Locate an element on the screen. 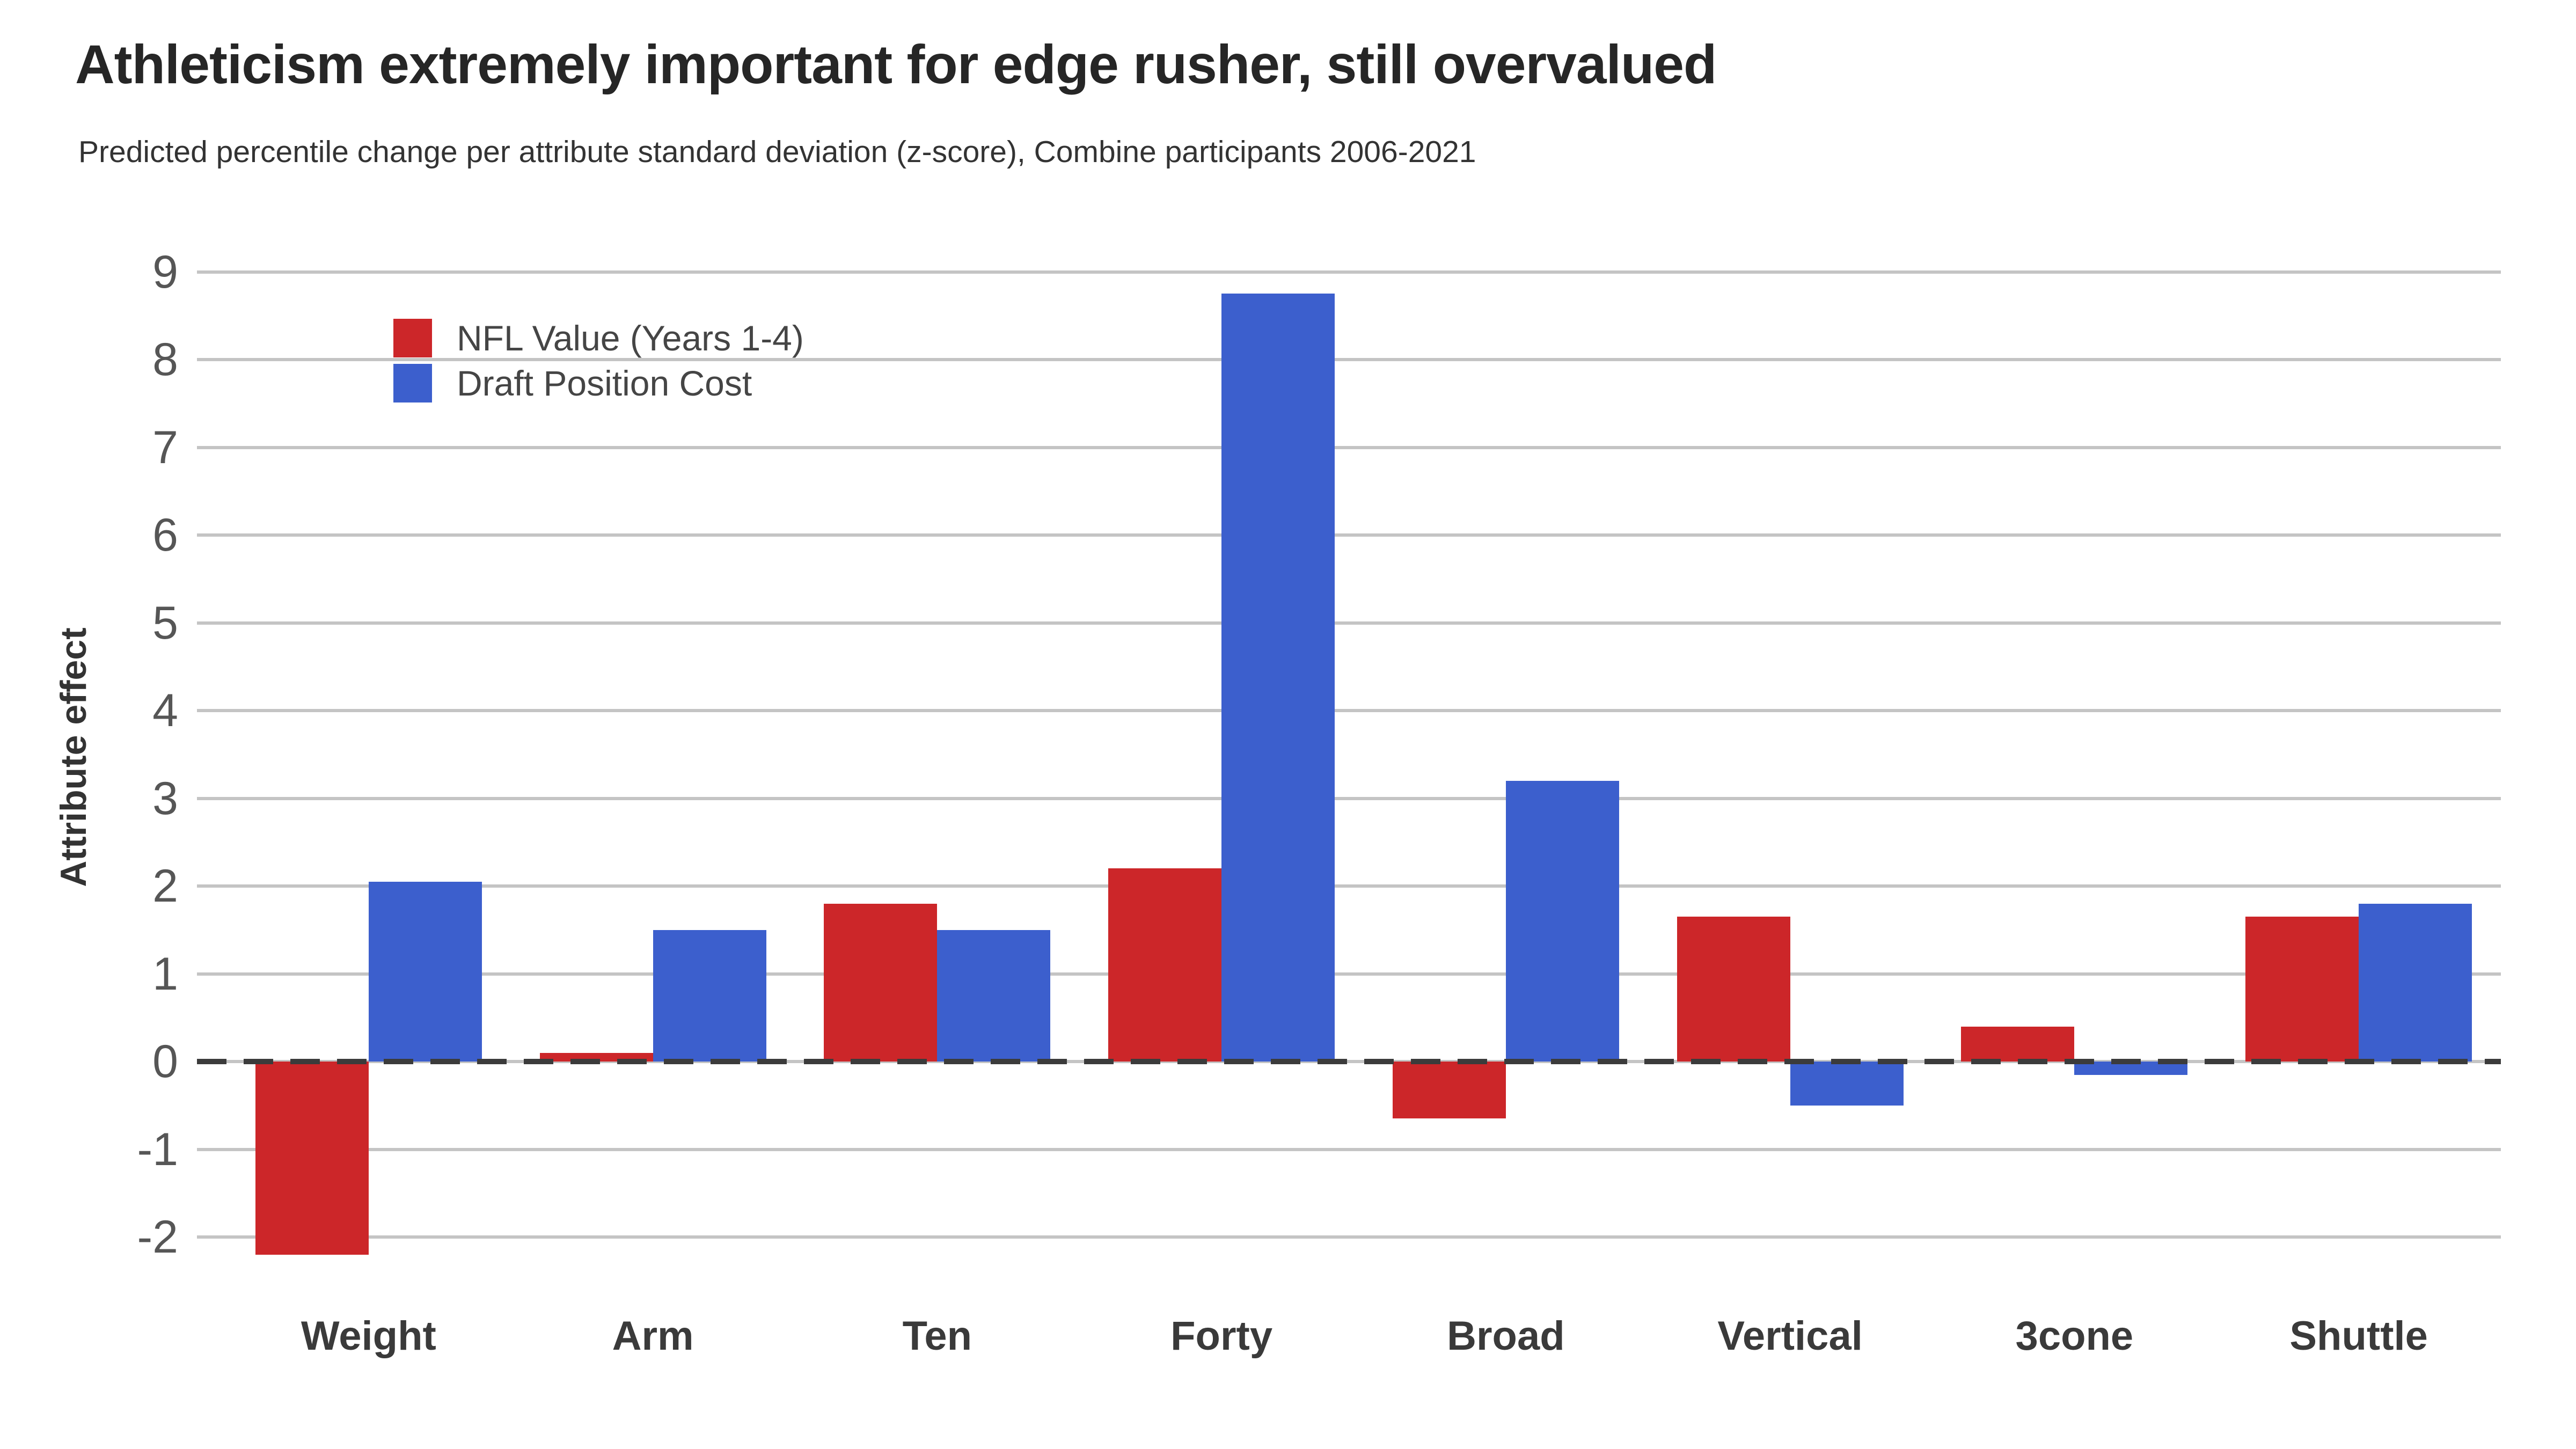  legend-swatch-red-icon is located at coordinates (412, 338).